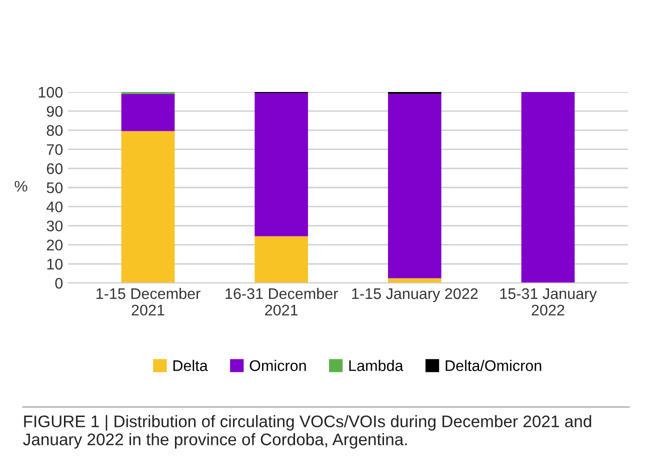 This screenshot has width=652, height=469. I want to click on y-tick-label: 10, so click(55, 264).